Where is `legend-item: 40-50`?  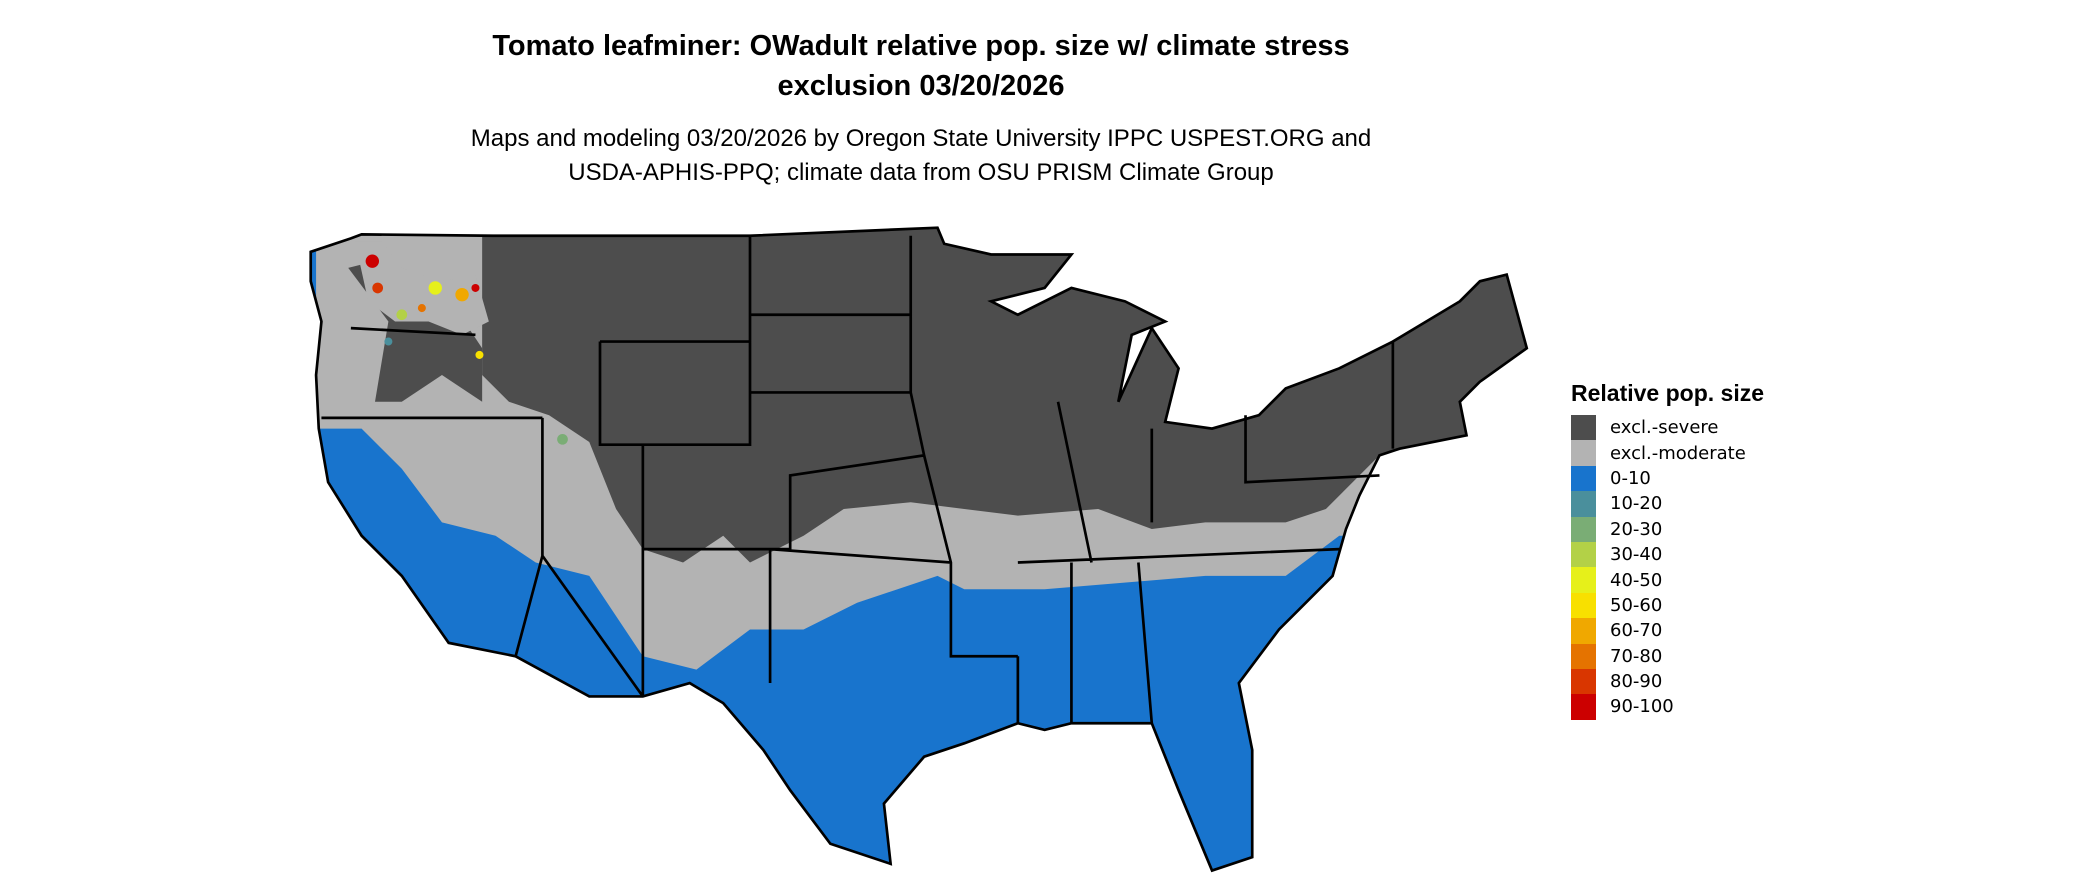 legend-item: 40-50 is located at coordinates (1667, 580).